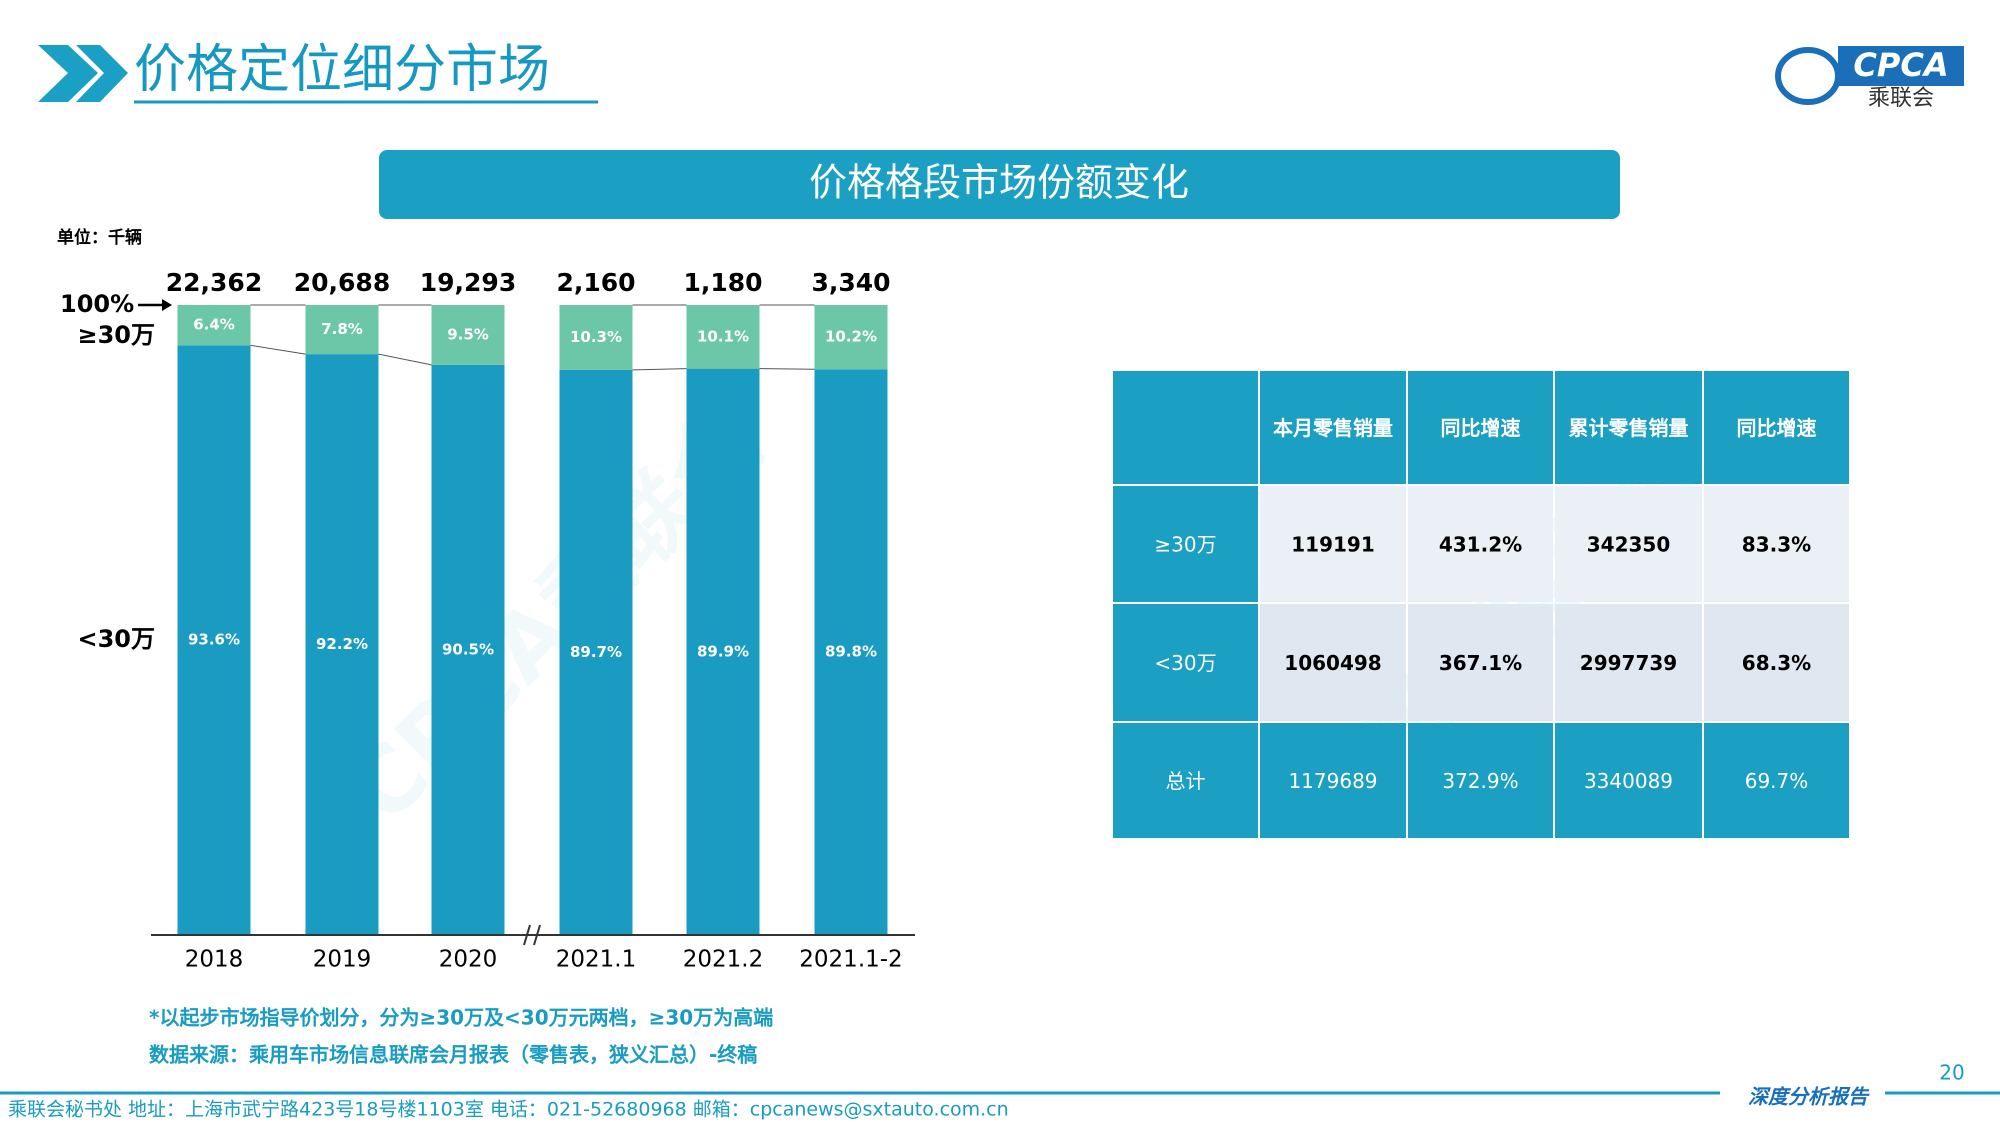  I want to click on cell-text: 68.3%, so click(1776, 663).